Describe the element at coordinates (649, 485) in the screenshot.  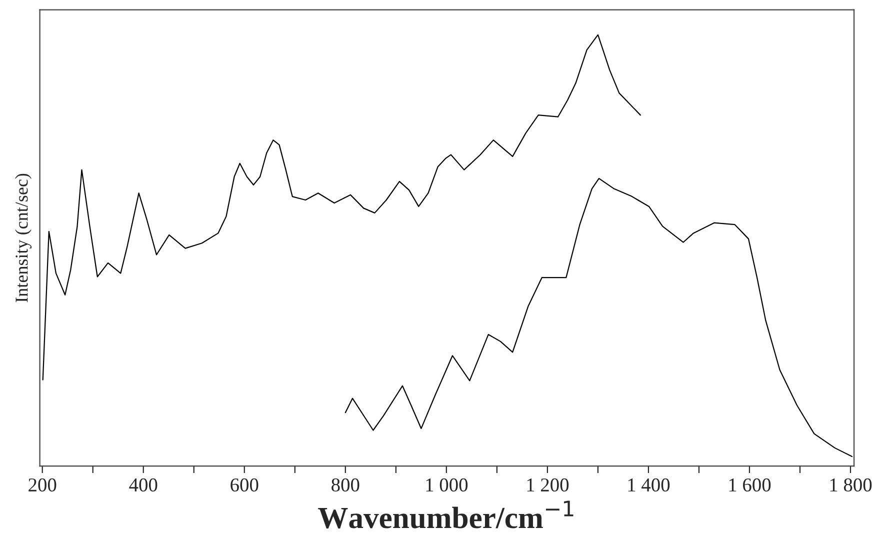
I see `x-tick-label: 1 400` at that location.